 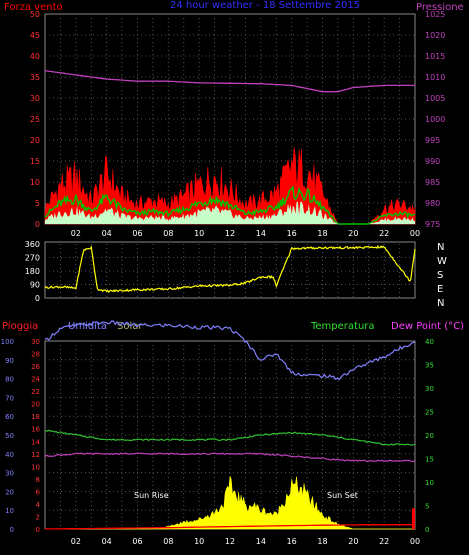 I want to click on rain-tick-label: 100, so click(x=7, y=342).